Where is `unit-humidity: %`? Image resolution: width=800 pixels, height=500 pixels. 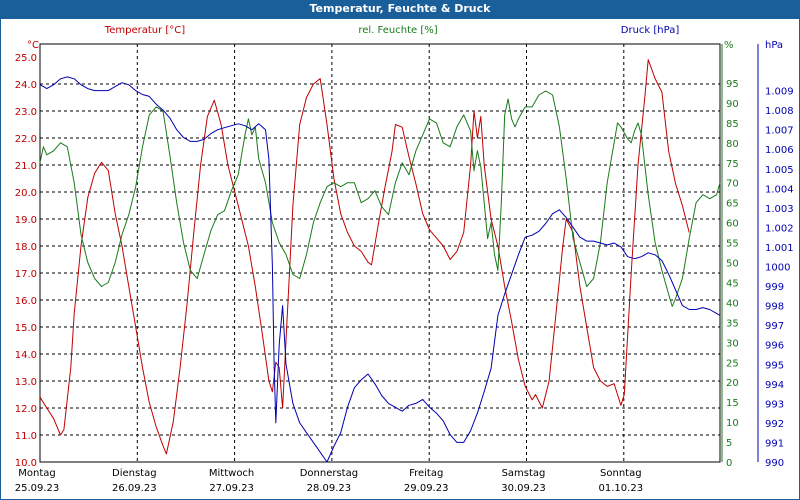
unit-humidity: % is located at coordinates (729, 45).